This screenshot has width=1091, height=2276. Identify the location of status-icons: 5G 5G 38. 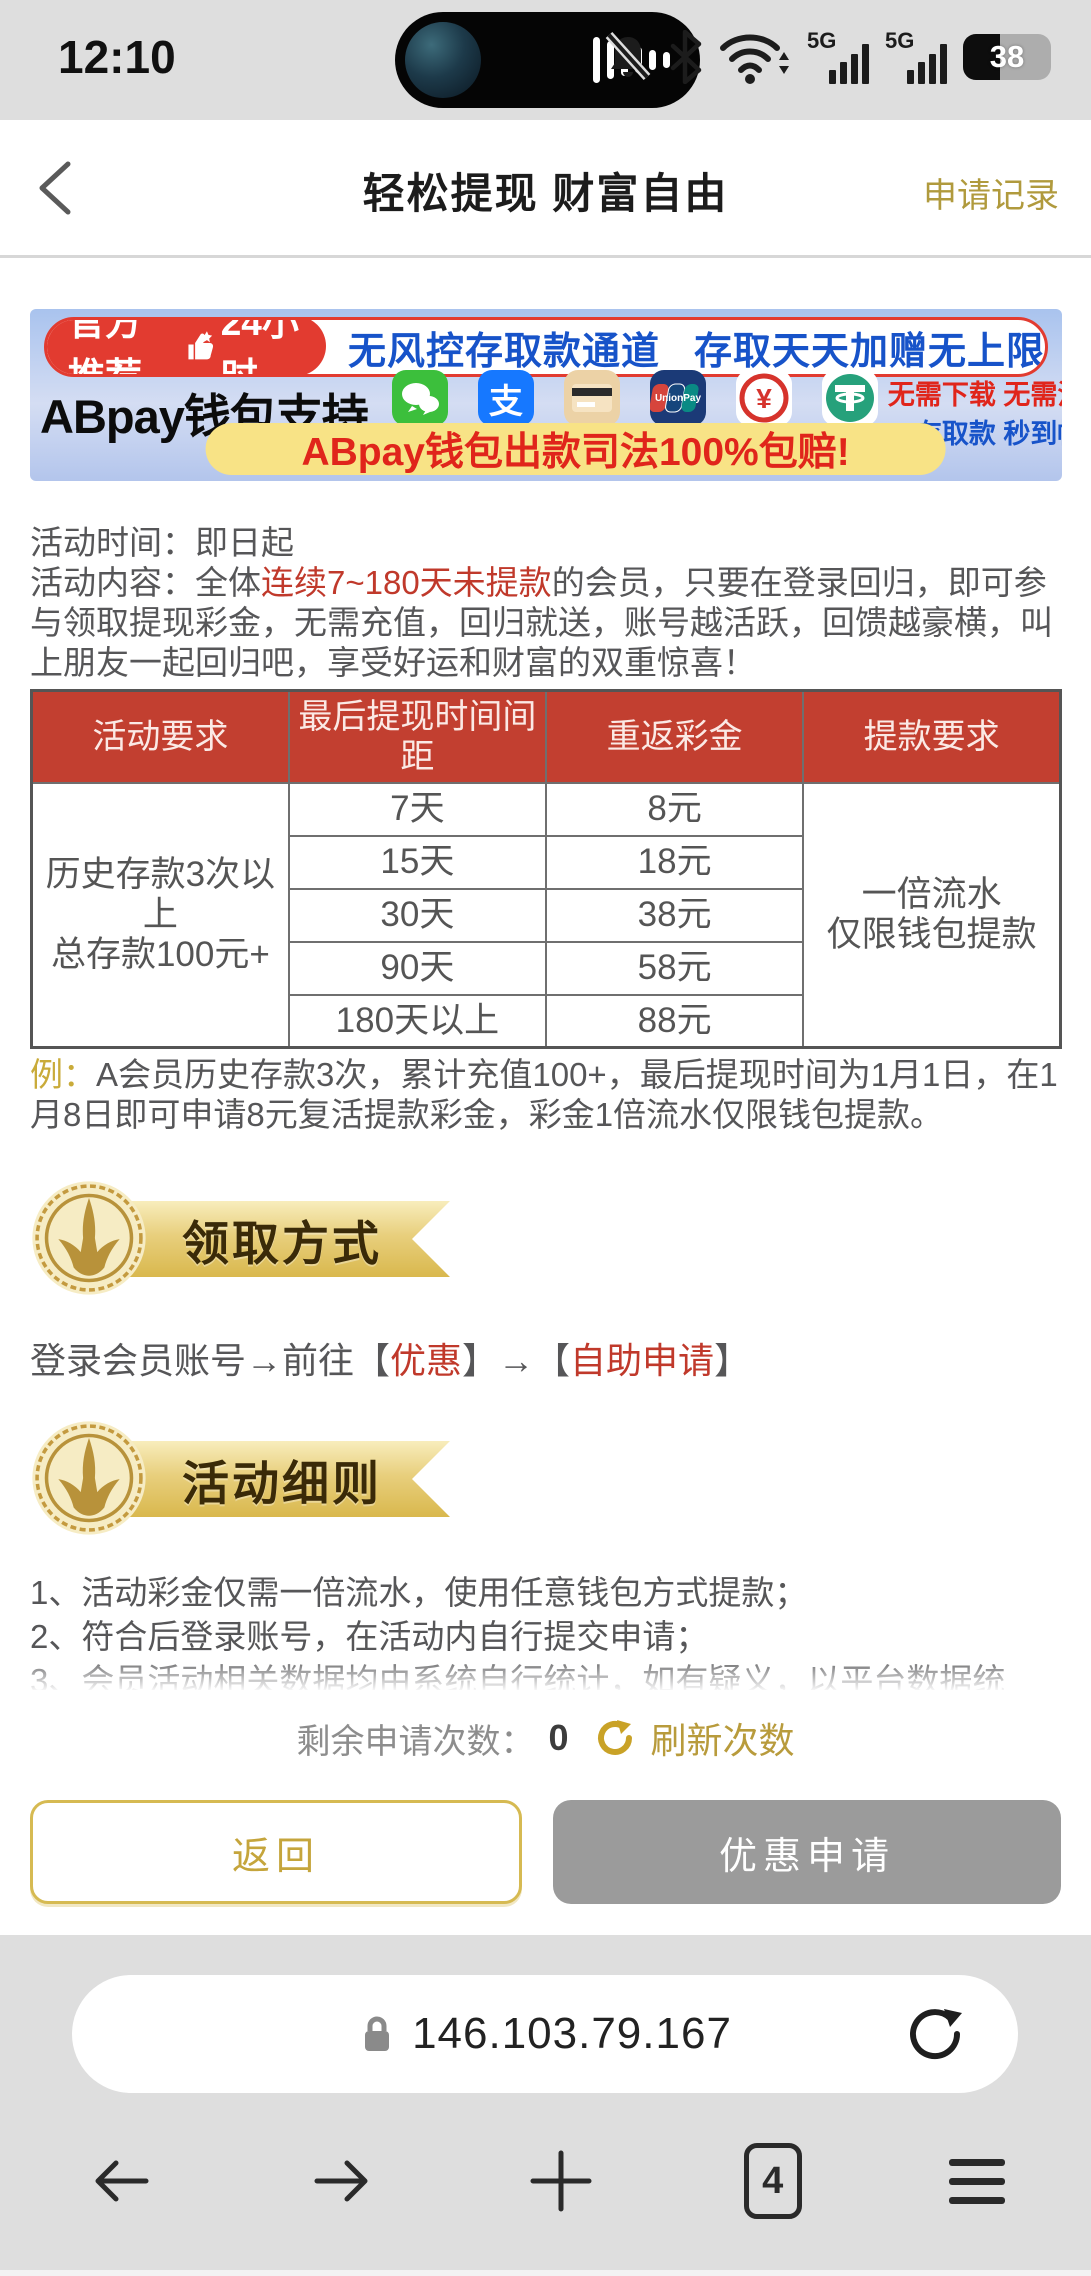
(827, 57).